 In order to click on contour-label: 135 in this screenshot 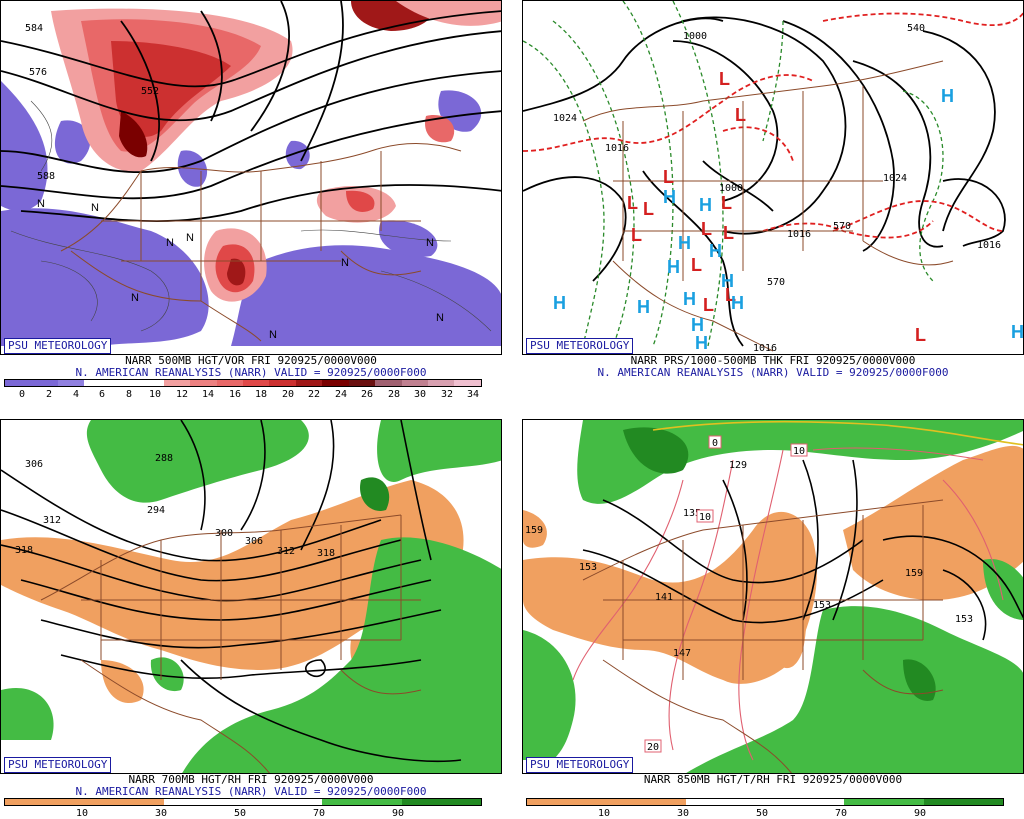, I will do `click(692, 513)`.